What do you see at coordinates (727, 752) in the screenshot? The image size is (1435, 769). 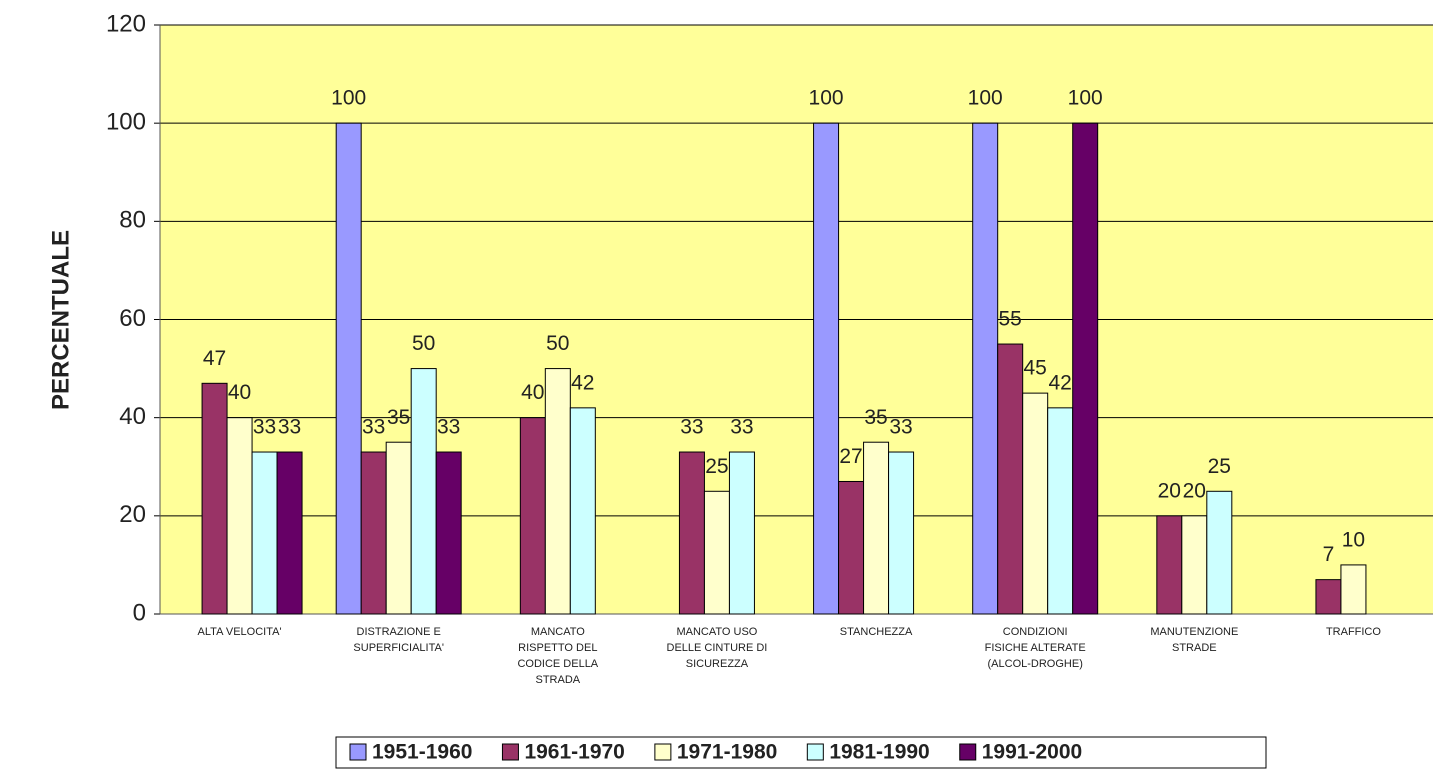 I see `legend-label: 1971-1980` at bounding box center [727, 752].